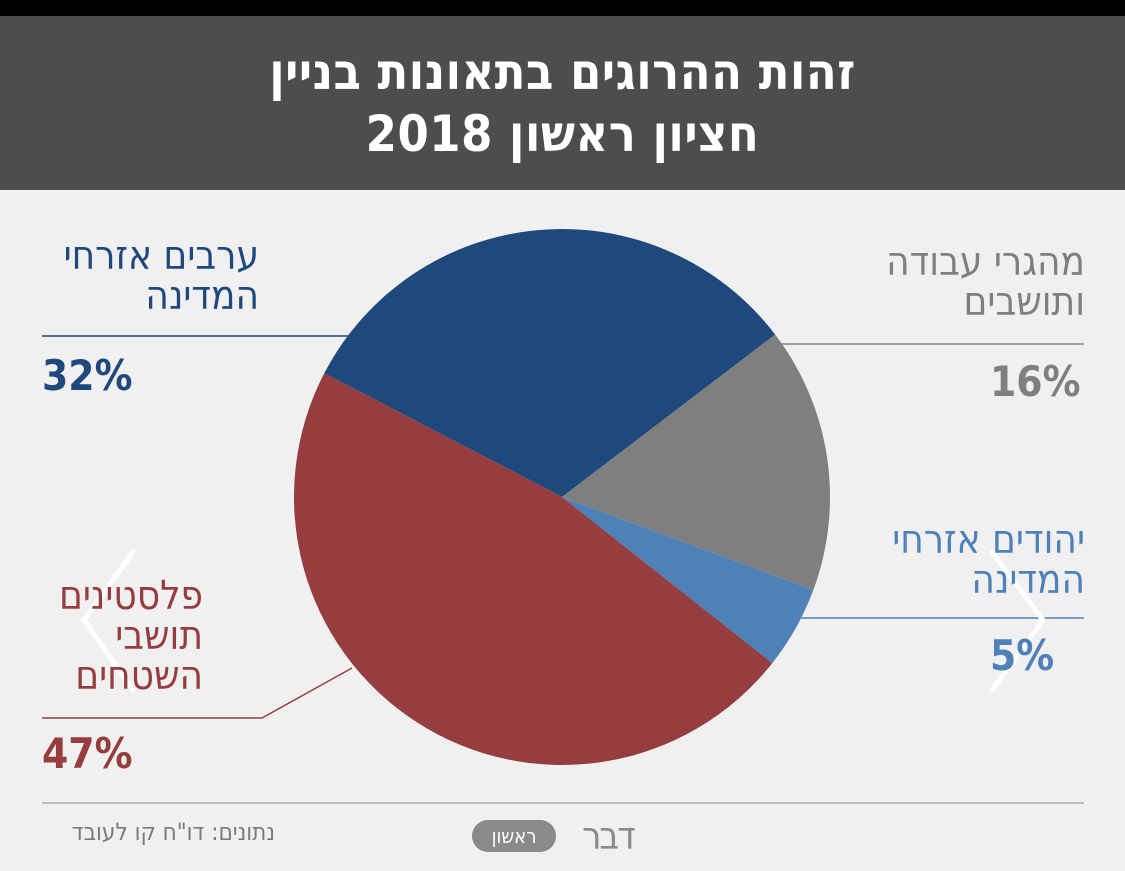 This screenshot has width=1125, height=871. I want to click on top-strip, so click(562, 8).